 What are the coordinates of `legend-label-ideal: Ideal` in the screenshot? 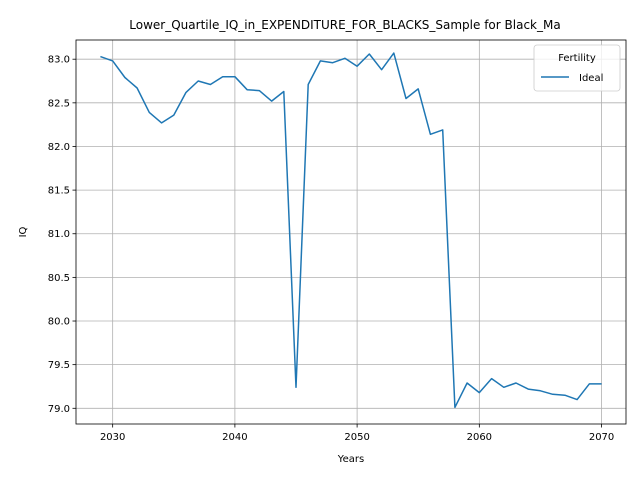 It's located at (591, 78).